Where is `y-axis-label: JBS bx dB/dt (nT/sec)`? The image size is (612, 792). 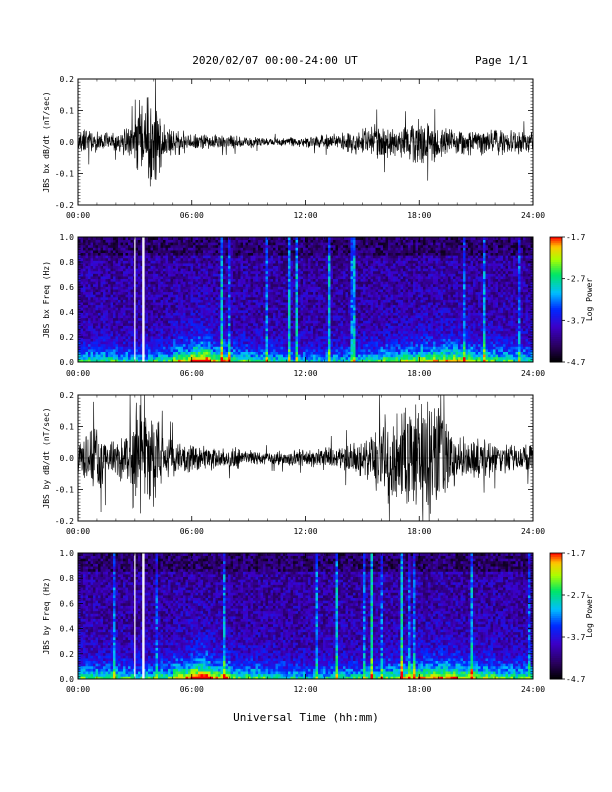 y-axis-label: JBS bx dB/dt (nT/sec) is located at coordinates (46, 141).